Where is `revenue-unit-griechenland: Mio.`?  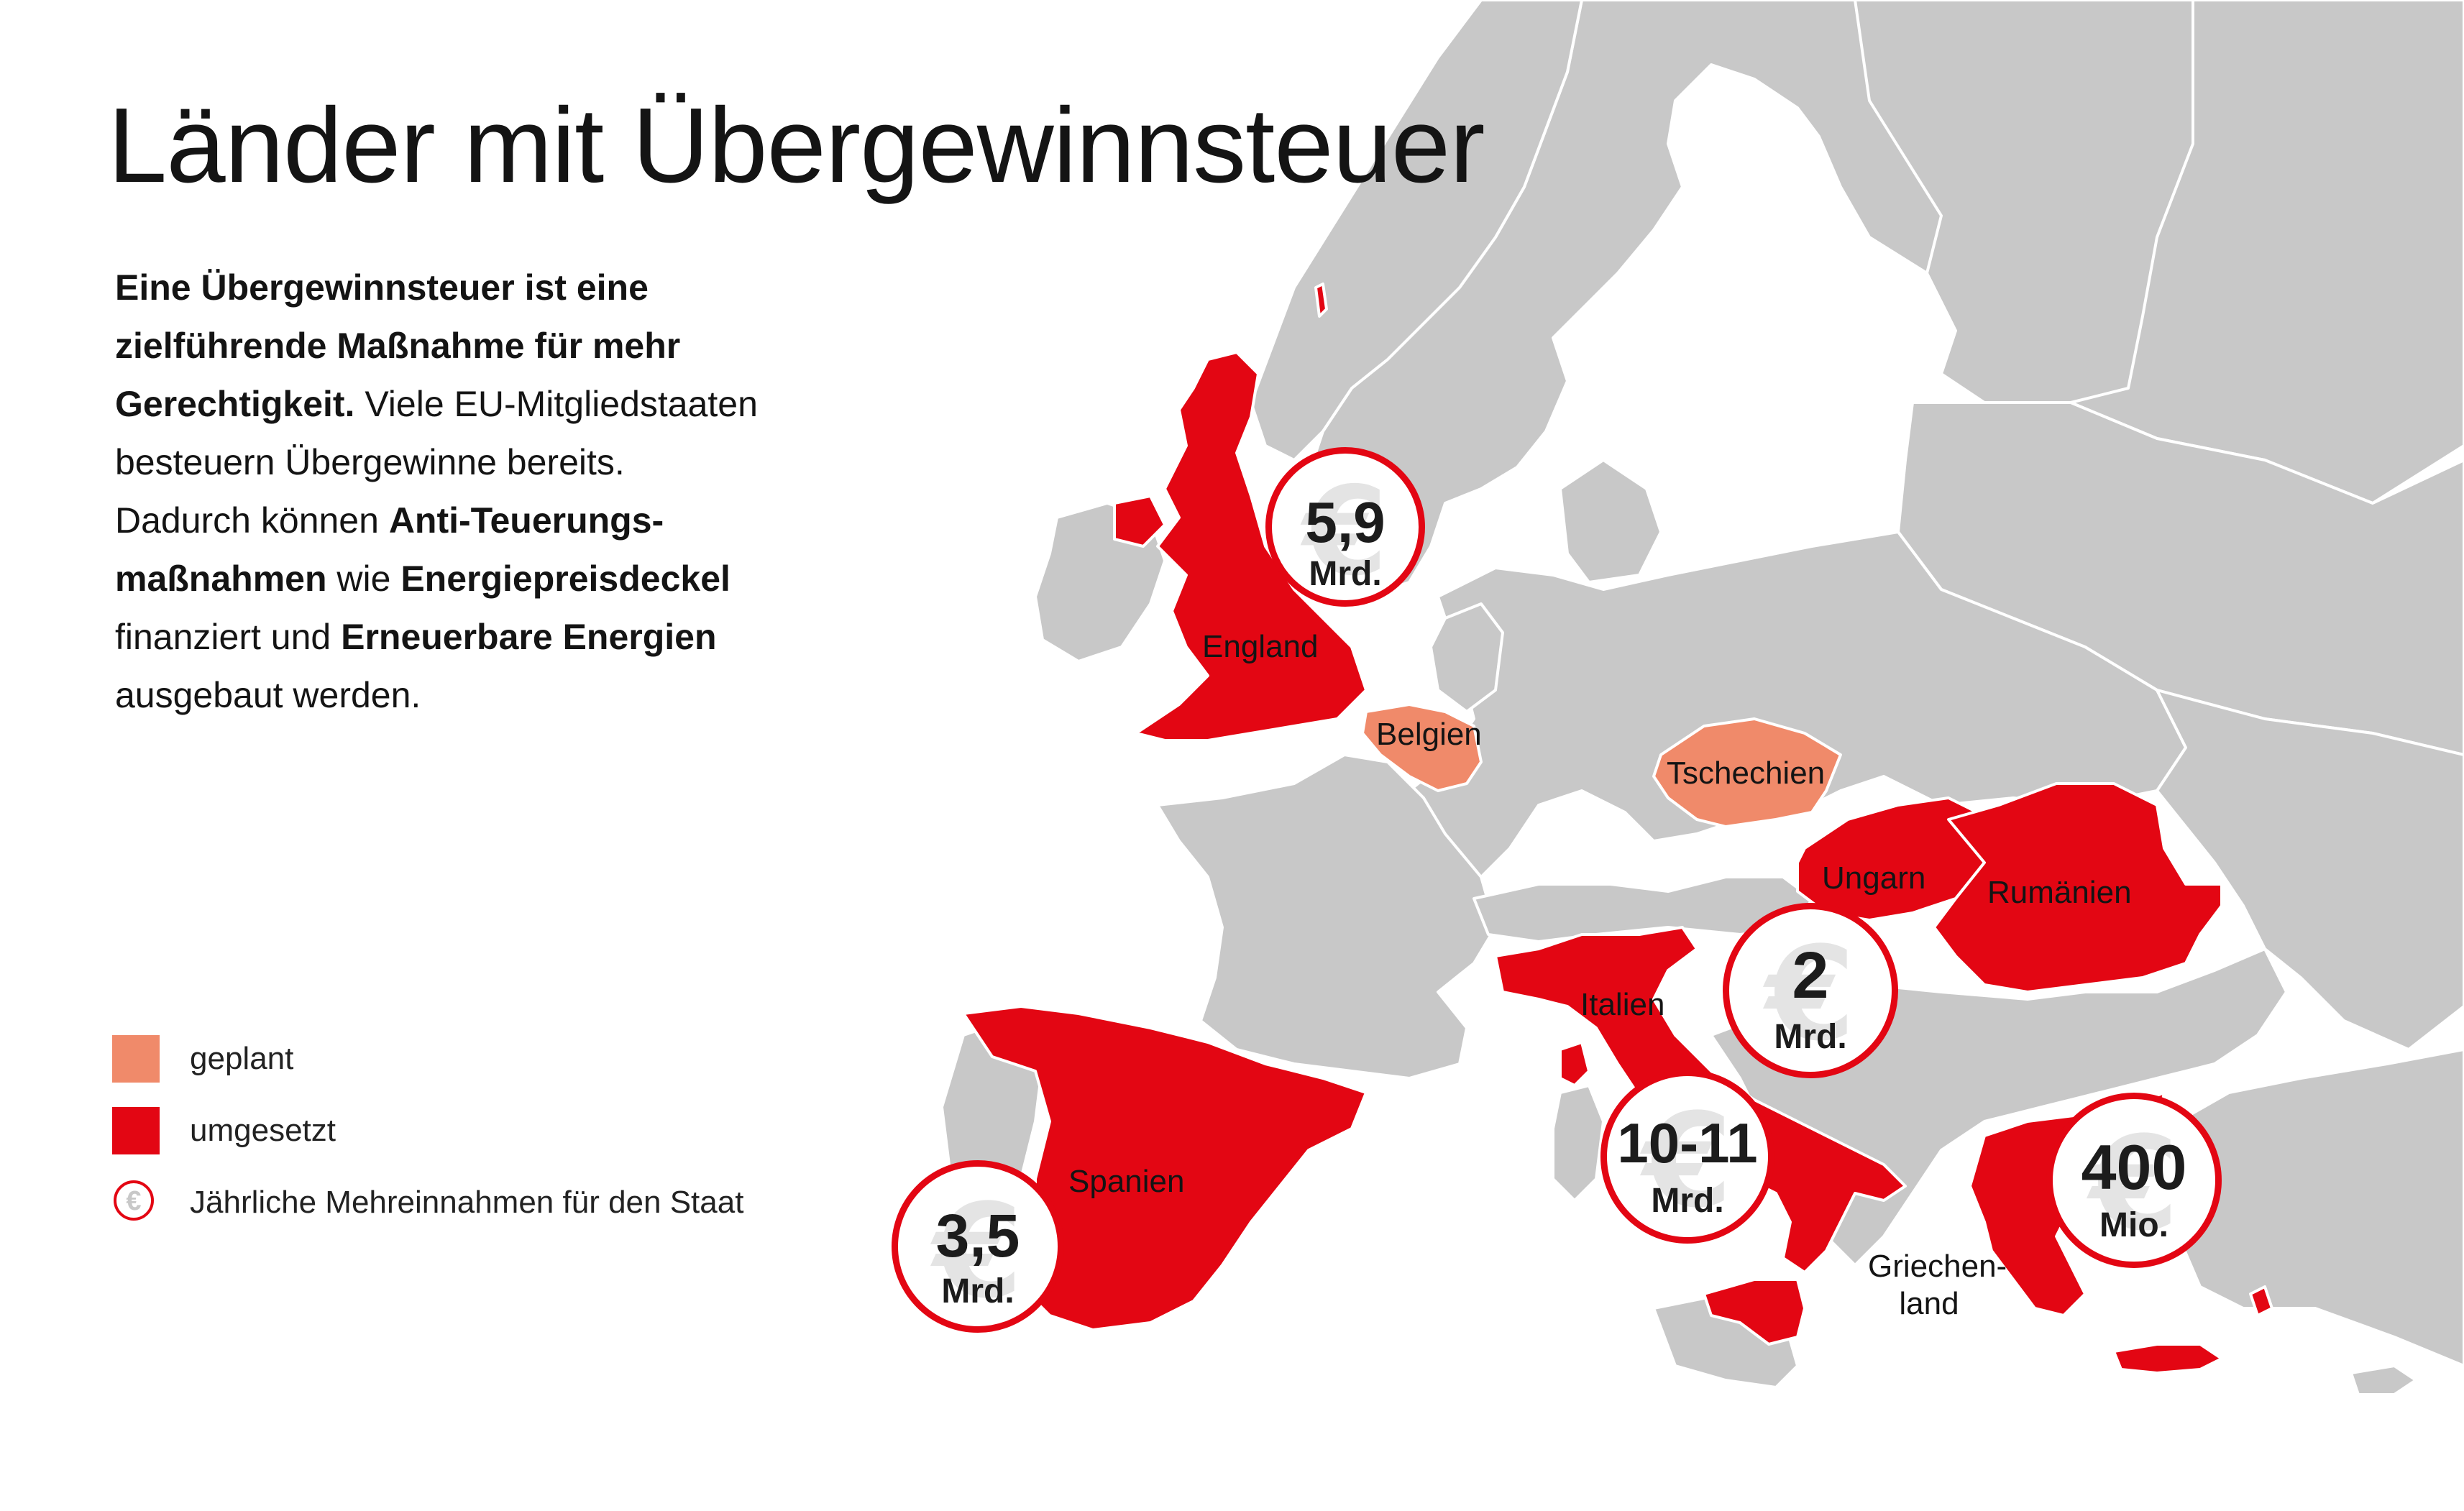
revenue-unit-griechenland: Mio. is located at coordinates (2133, 1225).